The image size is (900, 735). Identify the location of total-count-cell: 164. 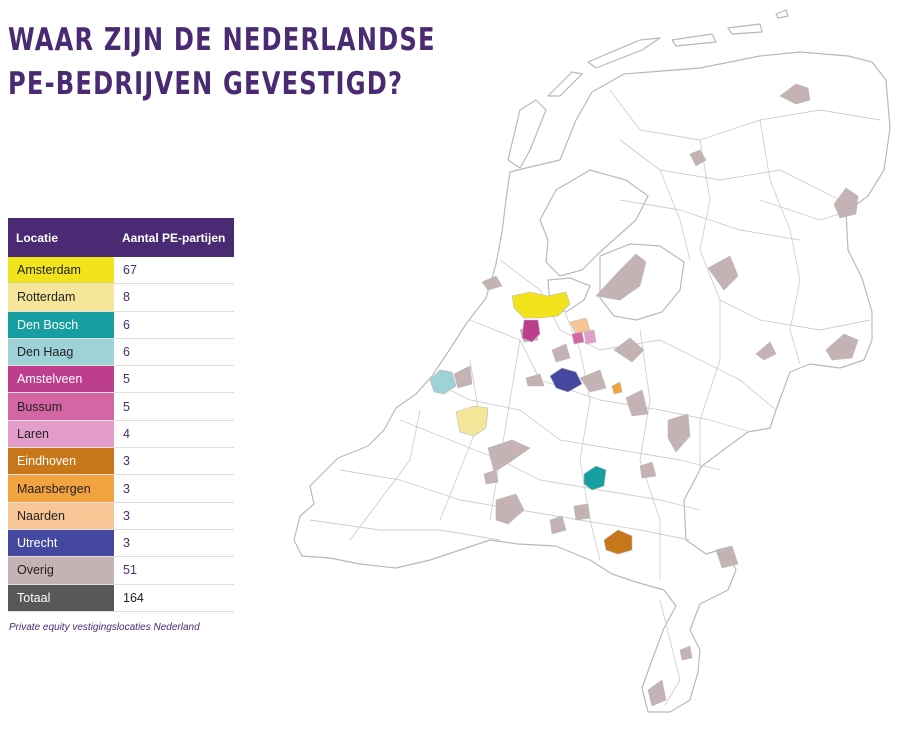
(174, 598).